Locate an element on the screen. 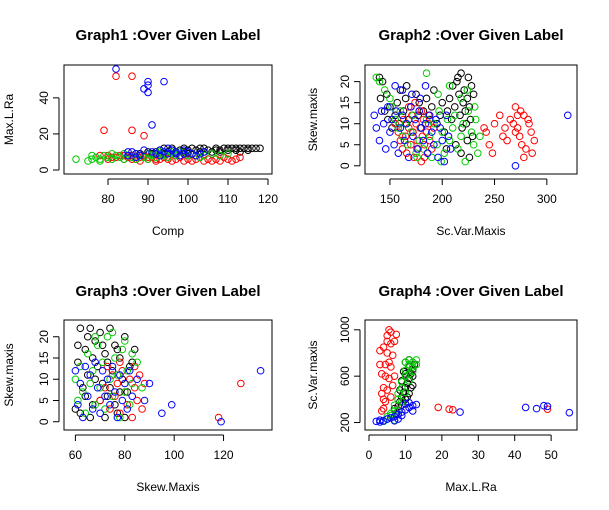  y-tick-label: 40 is located at coordinates (44, 98).